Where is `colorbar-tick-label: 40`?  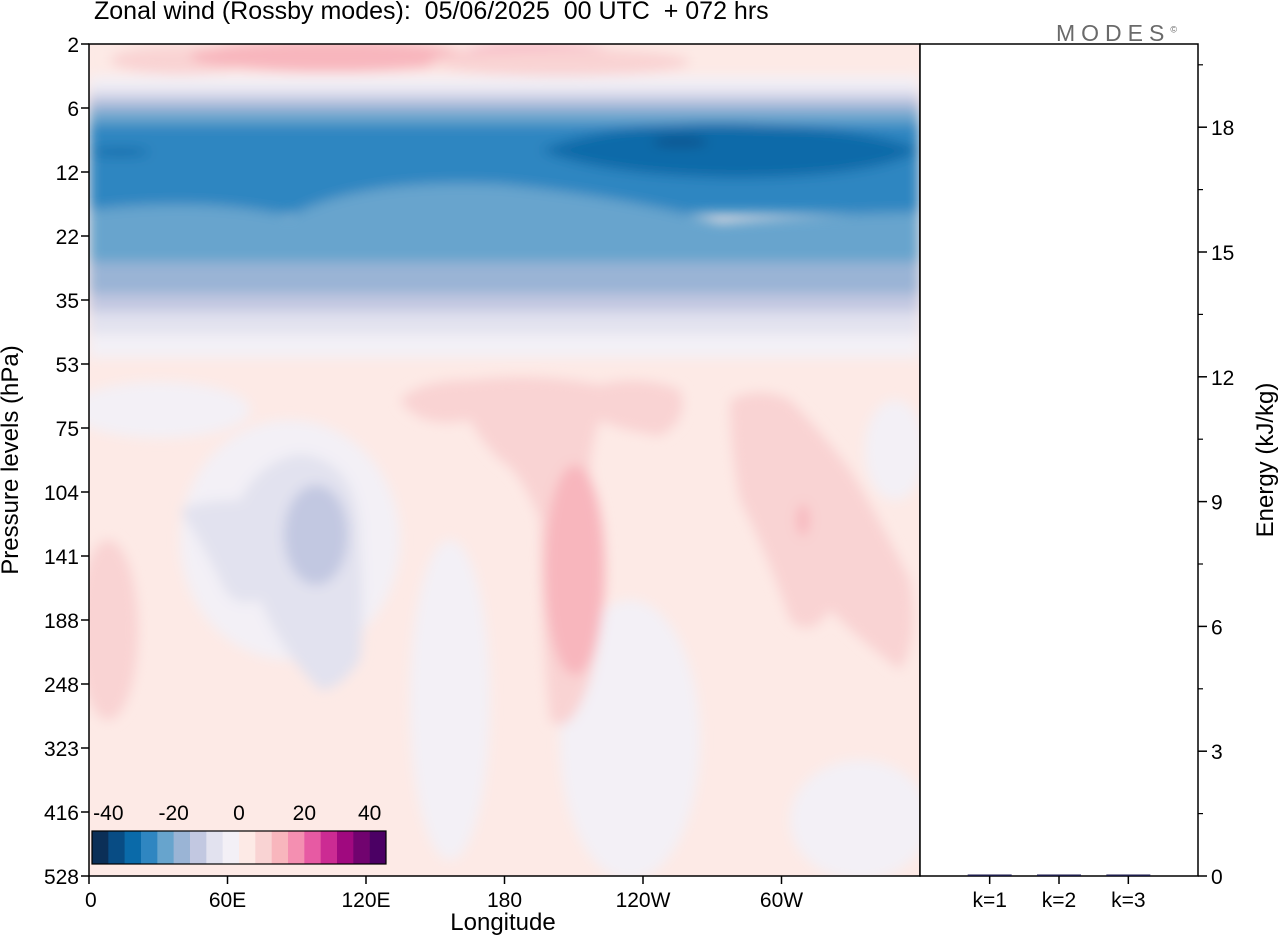 colorbar-tick-label: 40 is located at coordinates (369, 813).